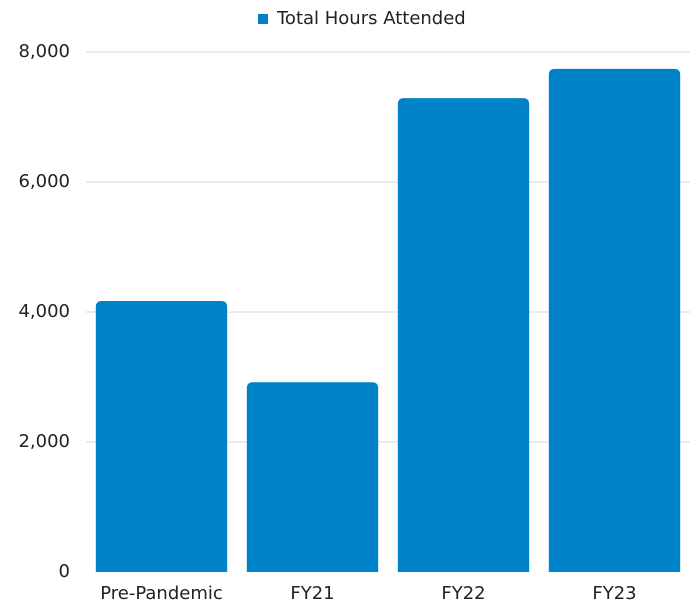  What do you see at coordinates (44, 51) in the screenshot?
I see `y-tick-label: 8,000` at bounding box center [44, 51].